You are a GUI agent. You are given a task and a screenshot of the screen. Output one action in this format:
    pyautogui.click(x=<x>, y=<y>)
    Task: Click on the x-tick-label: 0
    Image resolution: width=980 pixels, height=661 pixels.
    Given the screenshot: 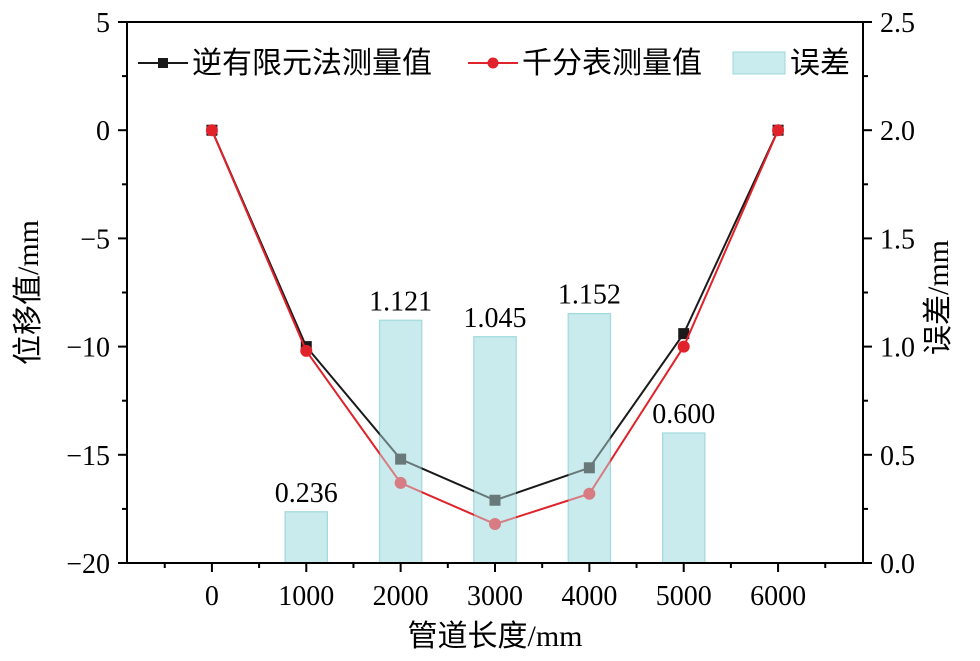 What is the action you would take?
    pyautogui.click(x=212, y=596)
    